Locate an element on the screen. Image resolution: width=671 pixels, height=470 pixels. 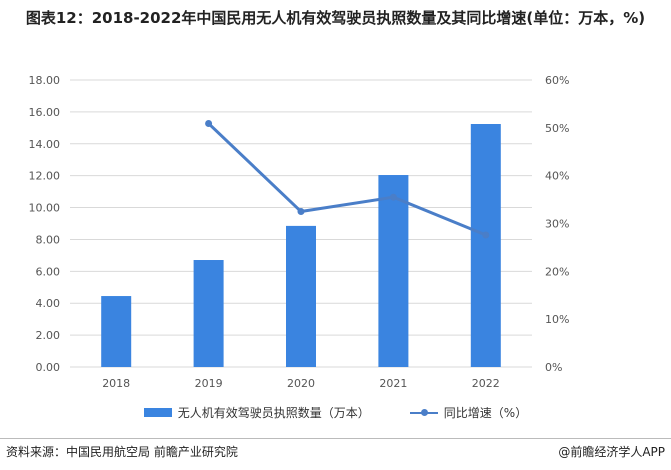
left-tick-label: 12.00 is located at coordinates (45, 176).